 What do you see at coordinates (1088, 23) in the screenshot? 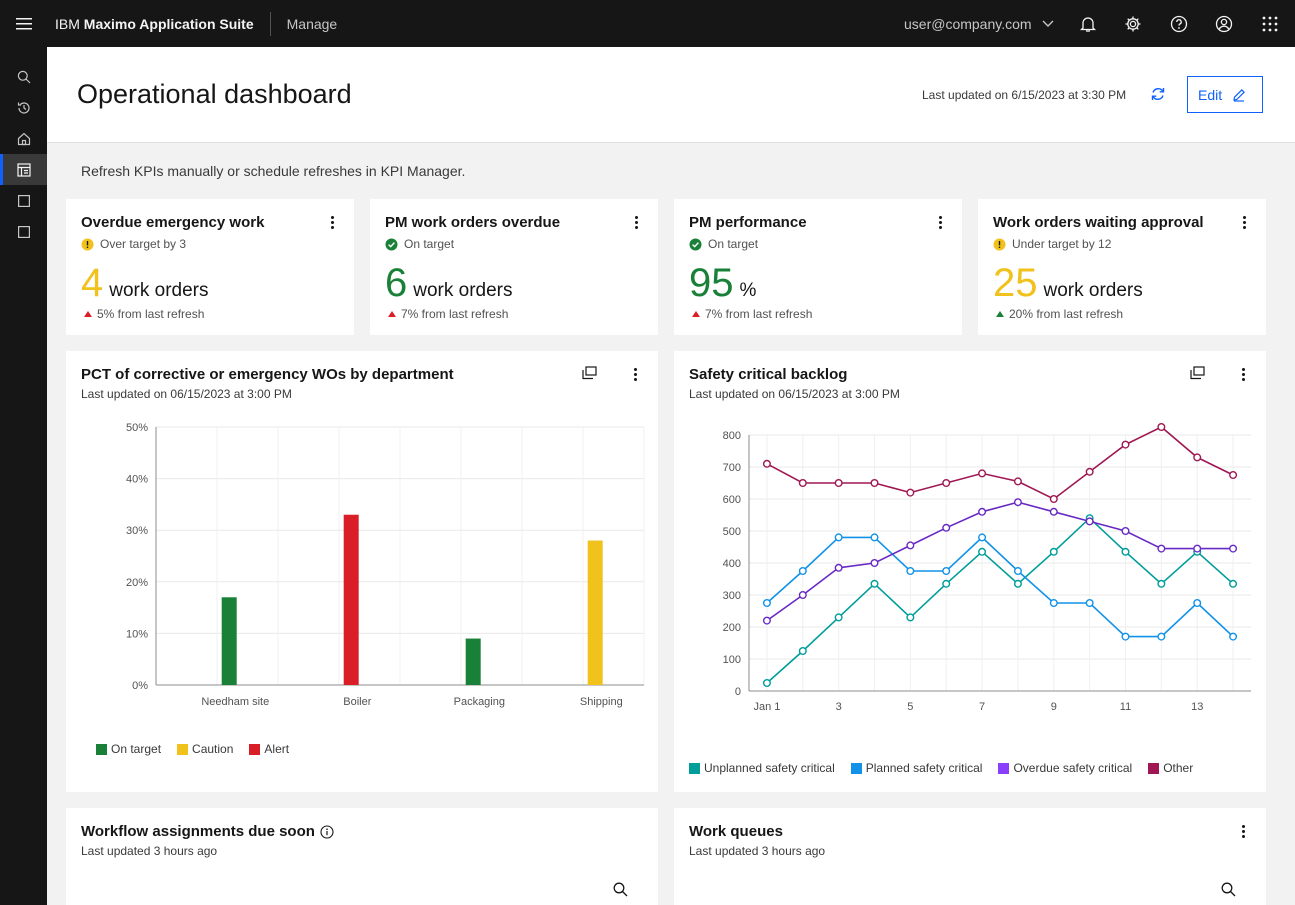
I see `notification-bell-icon` at bounding box center [1088, 23].